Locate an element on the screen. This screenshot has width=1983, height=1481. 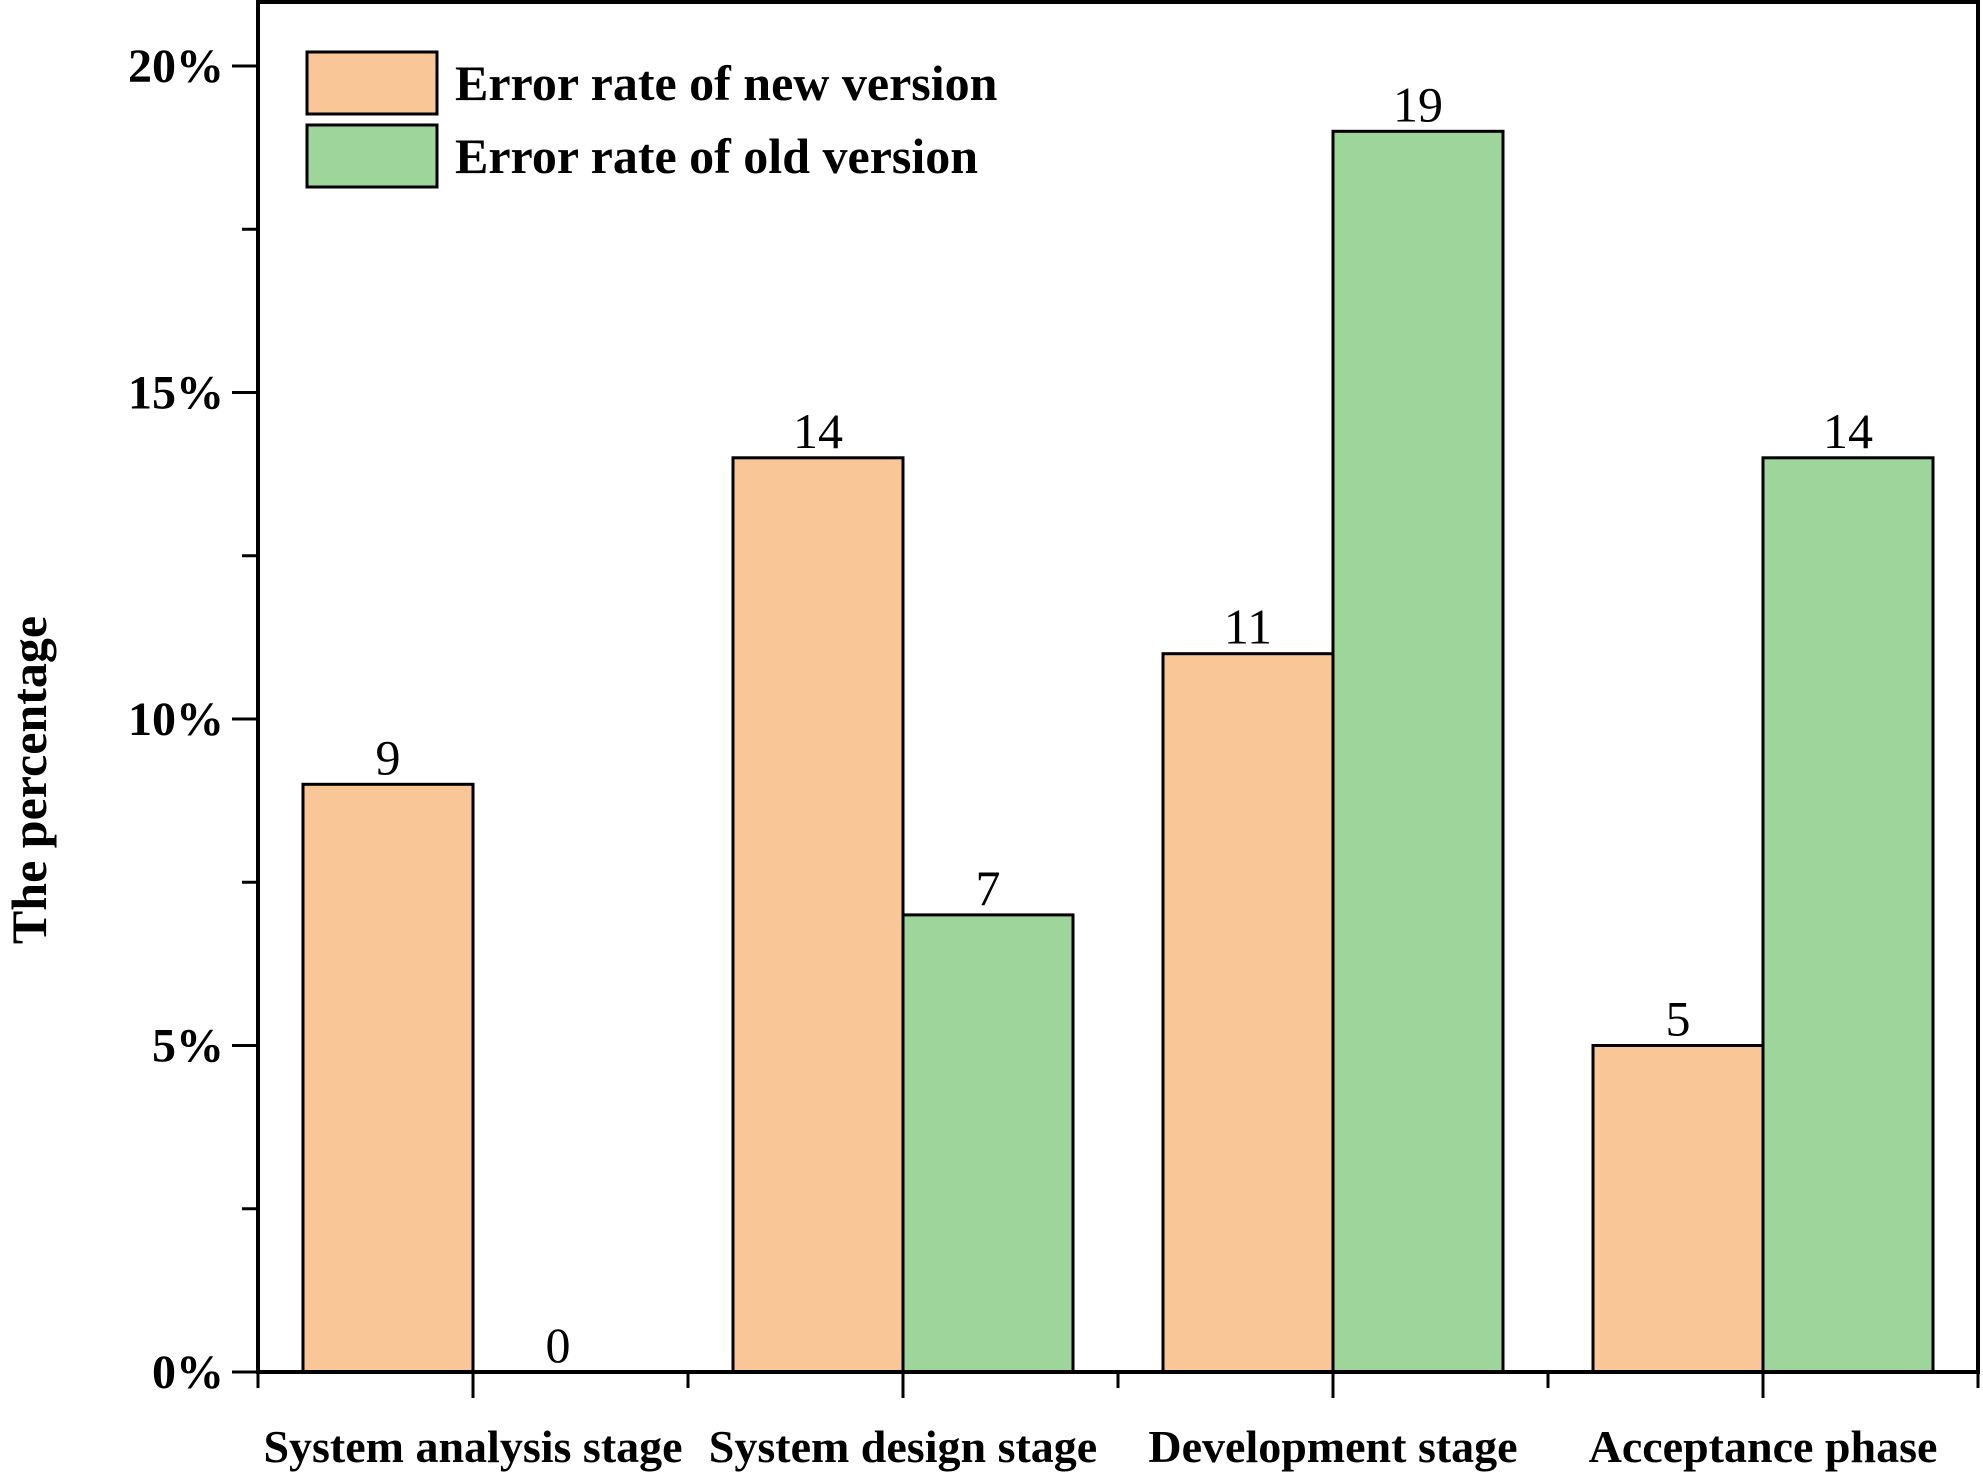
y-tick-label-3: 15% is located at coordinates (176, 393).